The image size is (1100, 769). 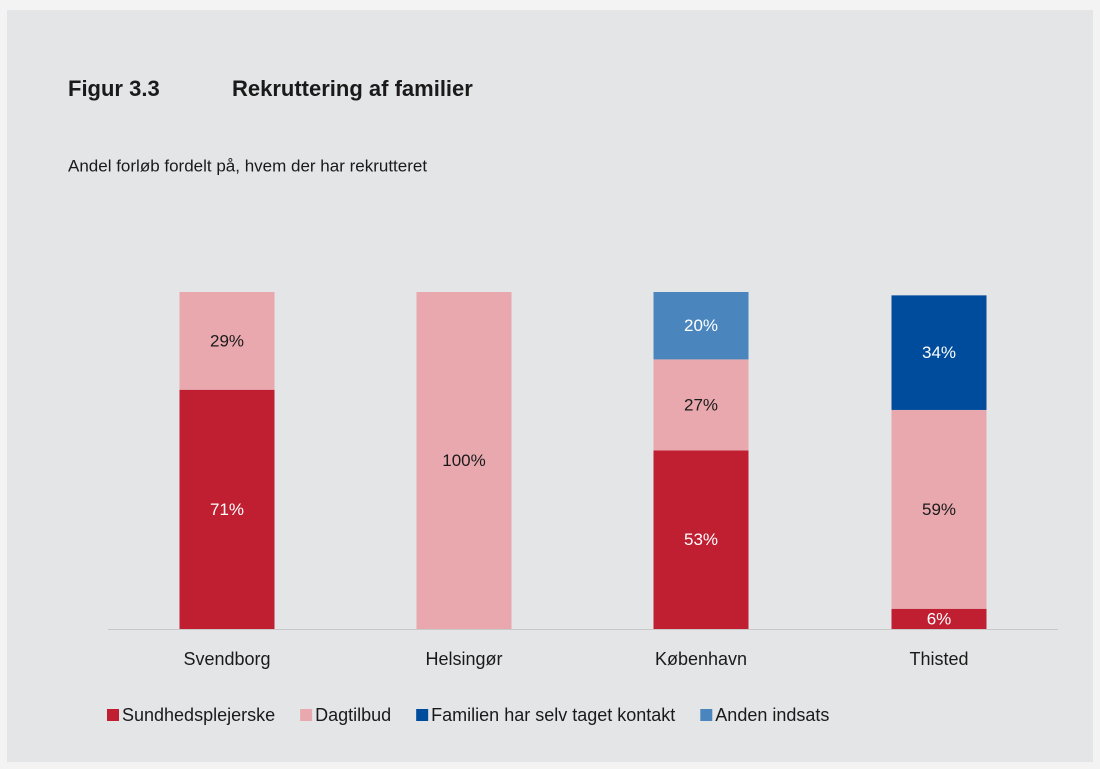 I want to click on value-label: 100%, so click(x=463, y=460).